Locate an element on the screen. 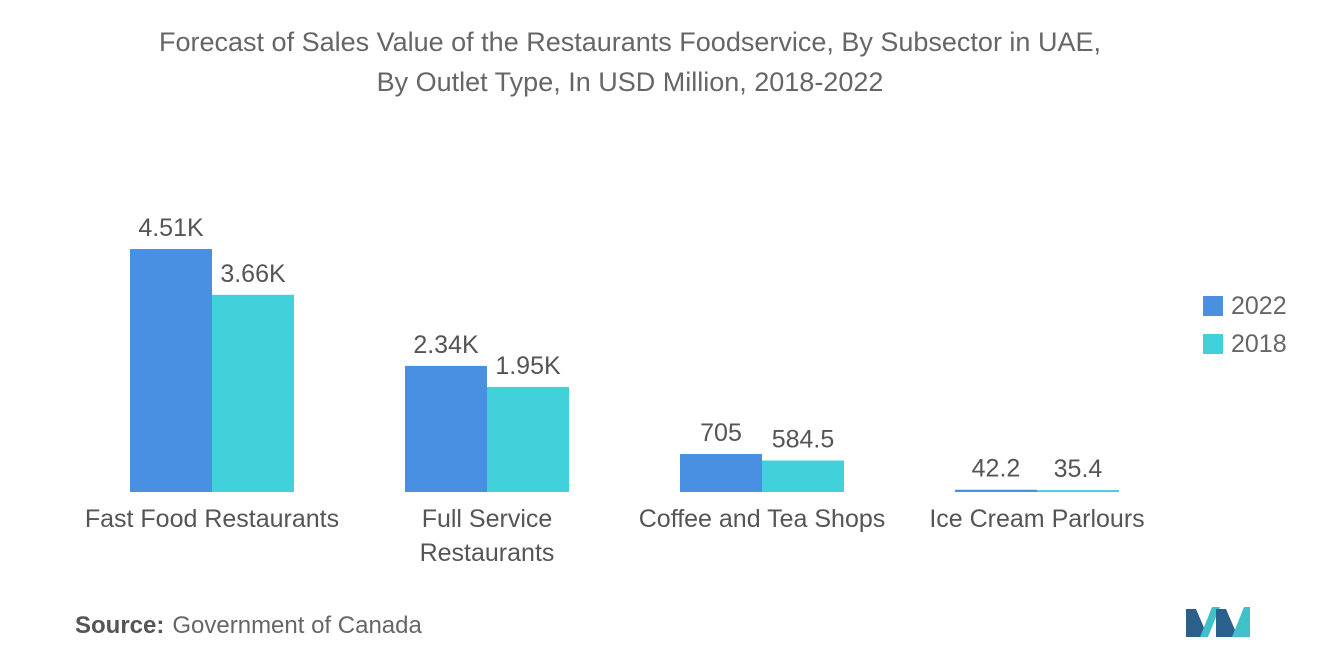  source-text: Government of Canada is located at coordinates (297, 625).